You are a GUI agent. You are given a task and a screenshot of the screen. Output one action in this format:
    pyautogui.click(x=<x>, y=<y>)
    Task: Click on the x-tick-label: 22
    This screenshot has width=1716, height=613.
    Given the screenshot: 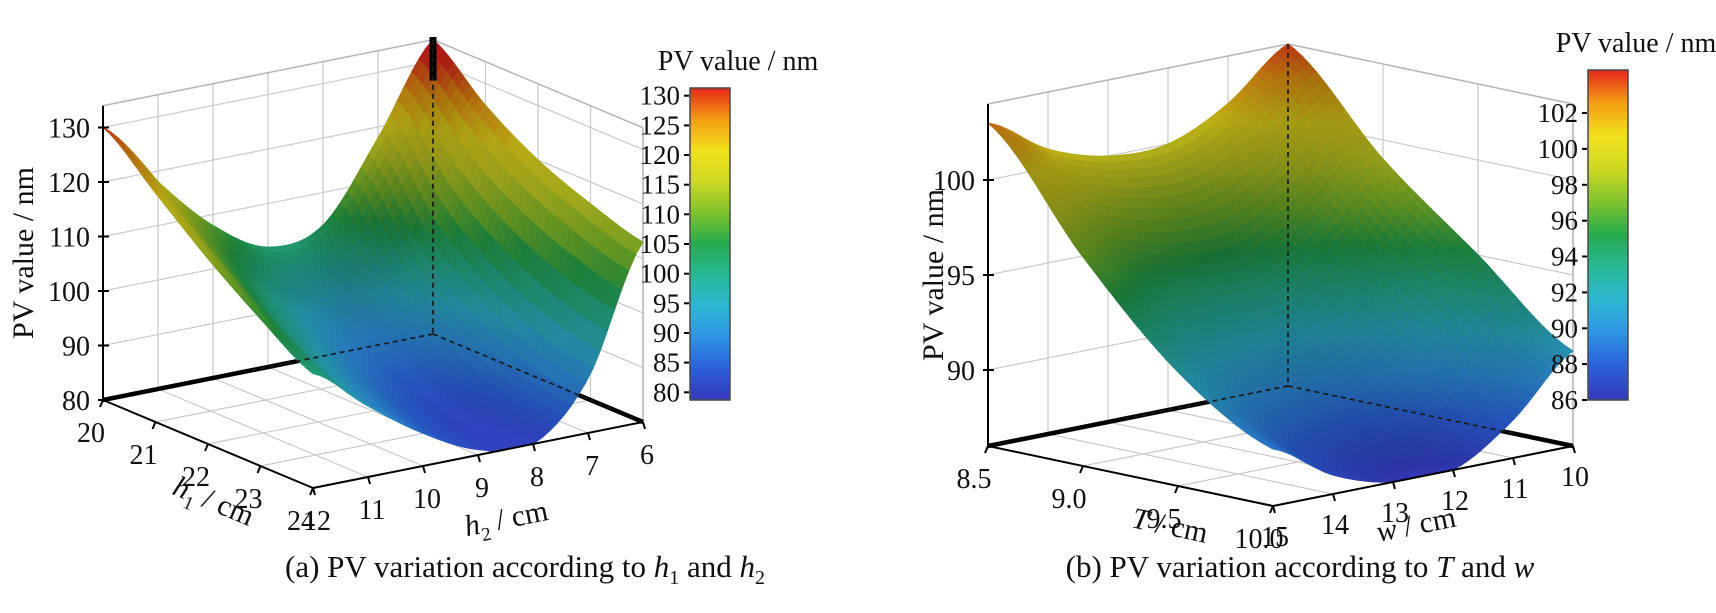 What is the action you would take?
    pyautogui.click(x=196, y=477)
    